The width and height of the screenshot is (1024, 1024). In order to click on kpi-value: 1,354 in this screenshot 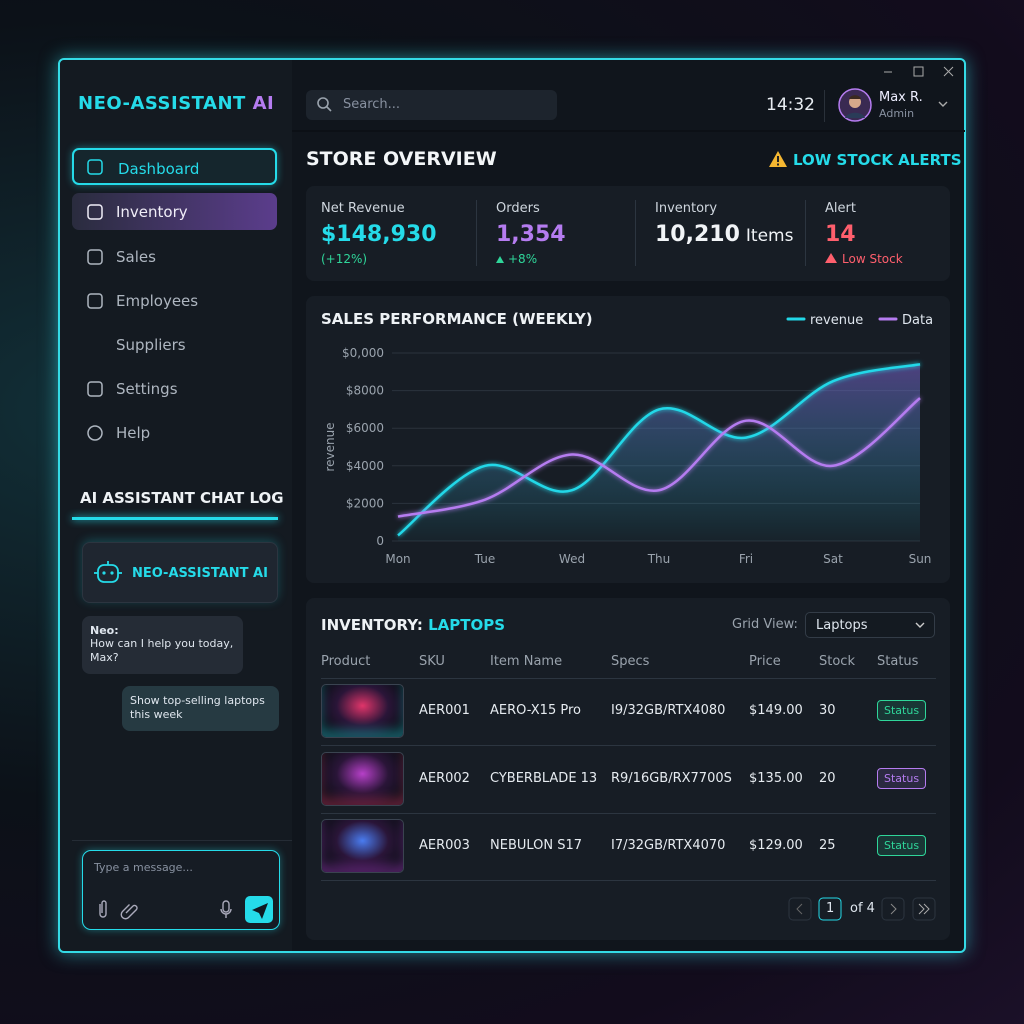, I will do `click(531, 234)`.